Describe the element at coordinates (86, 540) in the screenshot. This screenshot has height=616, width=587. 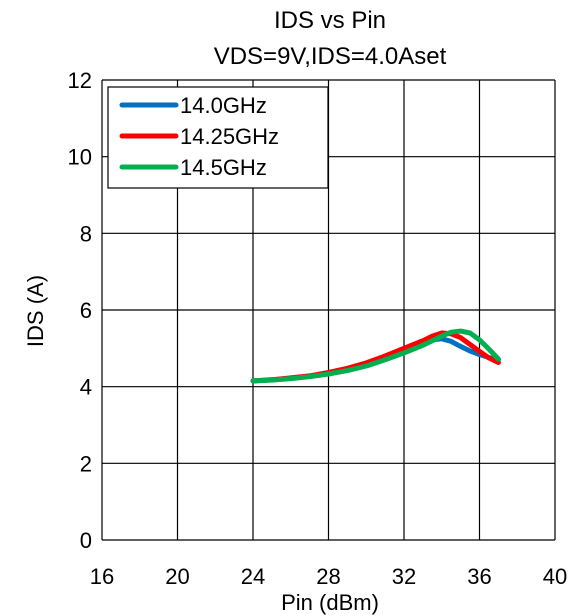
I see `y-tick-label: 0` at that location.